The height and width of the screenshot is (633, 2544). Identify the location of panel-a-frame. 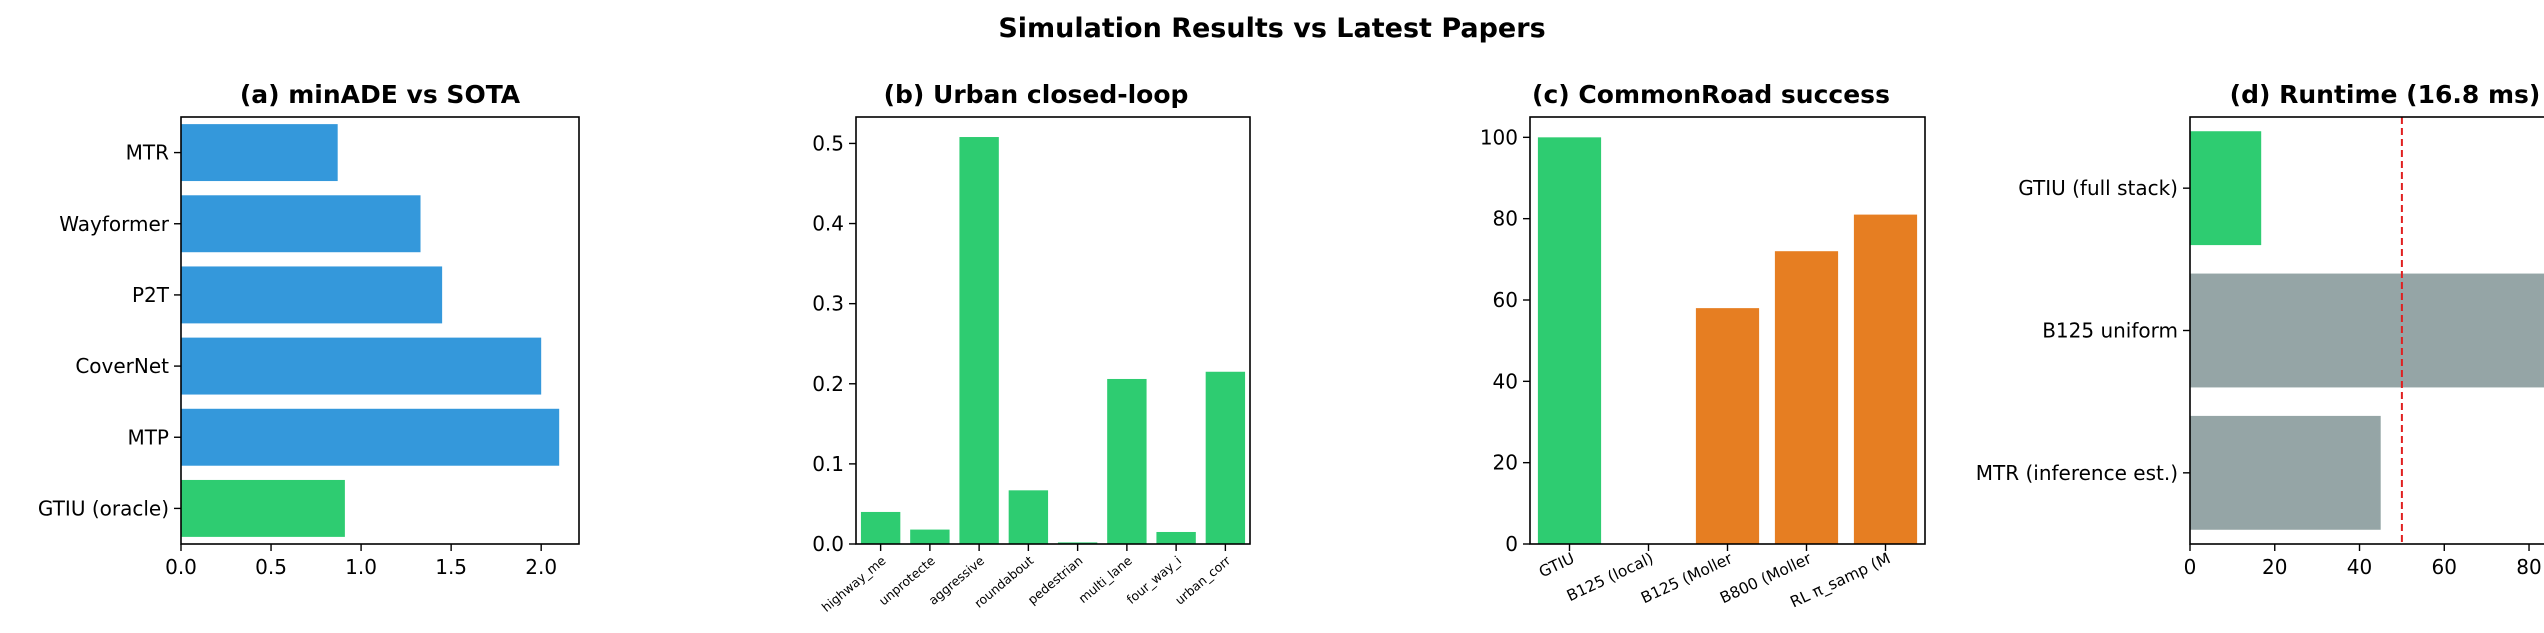
(380, 330).